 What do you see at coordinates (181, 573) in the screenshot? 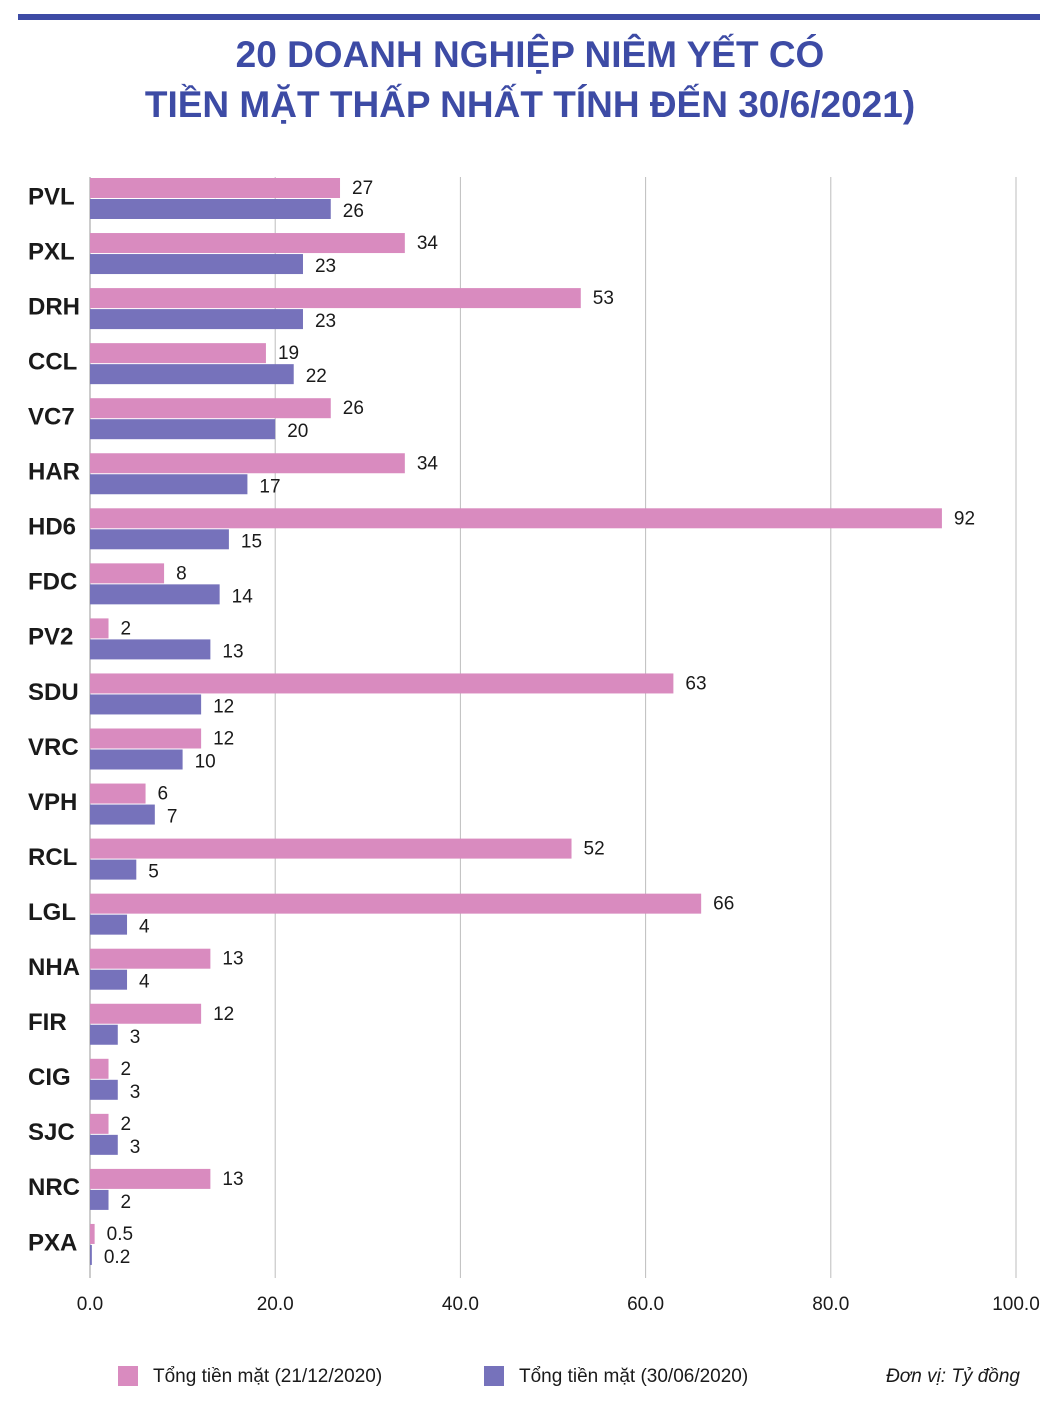
I see `value-label: 8` at bounding box center [181, 573].